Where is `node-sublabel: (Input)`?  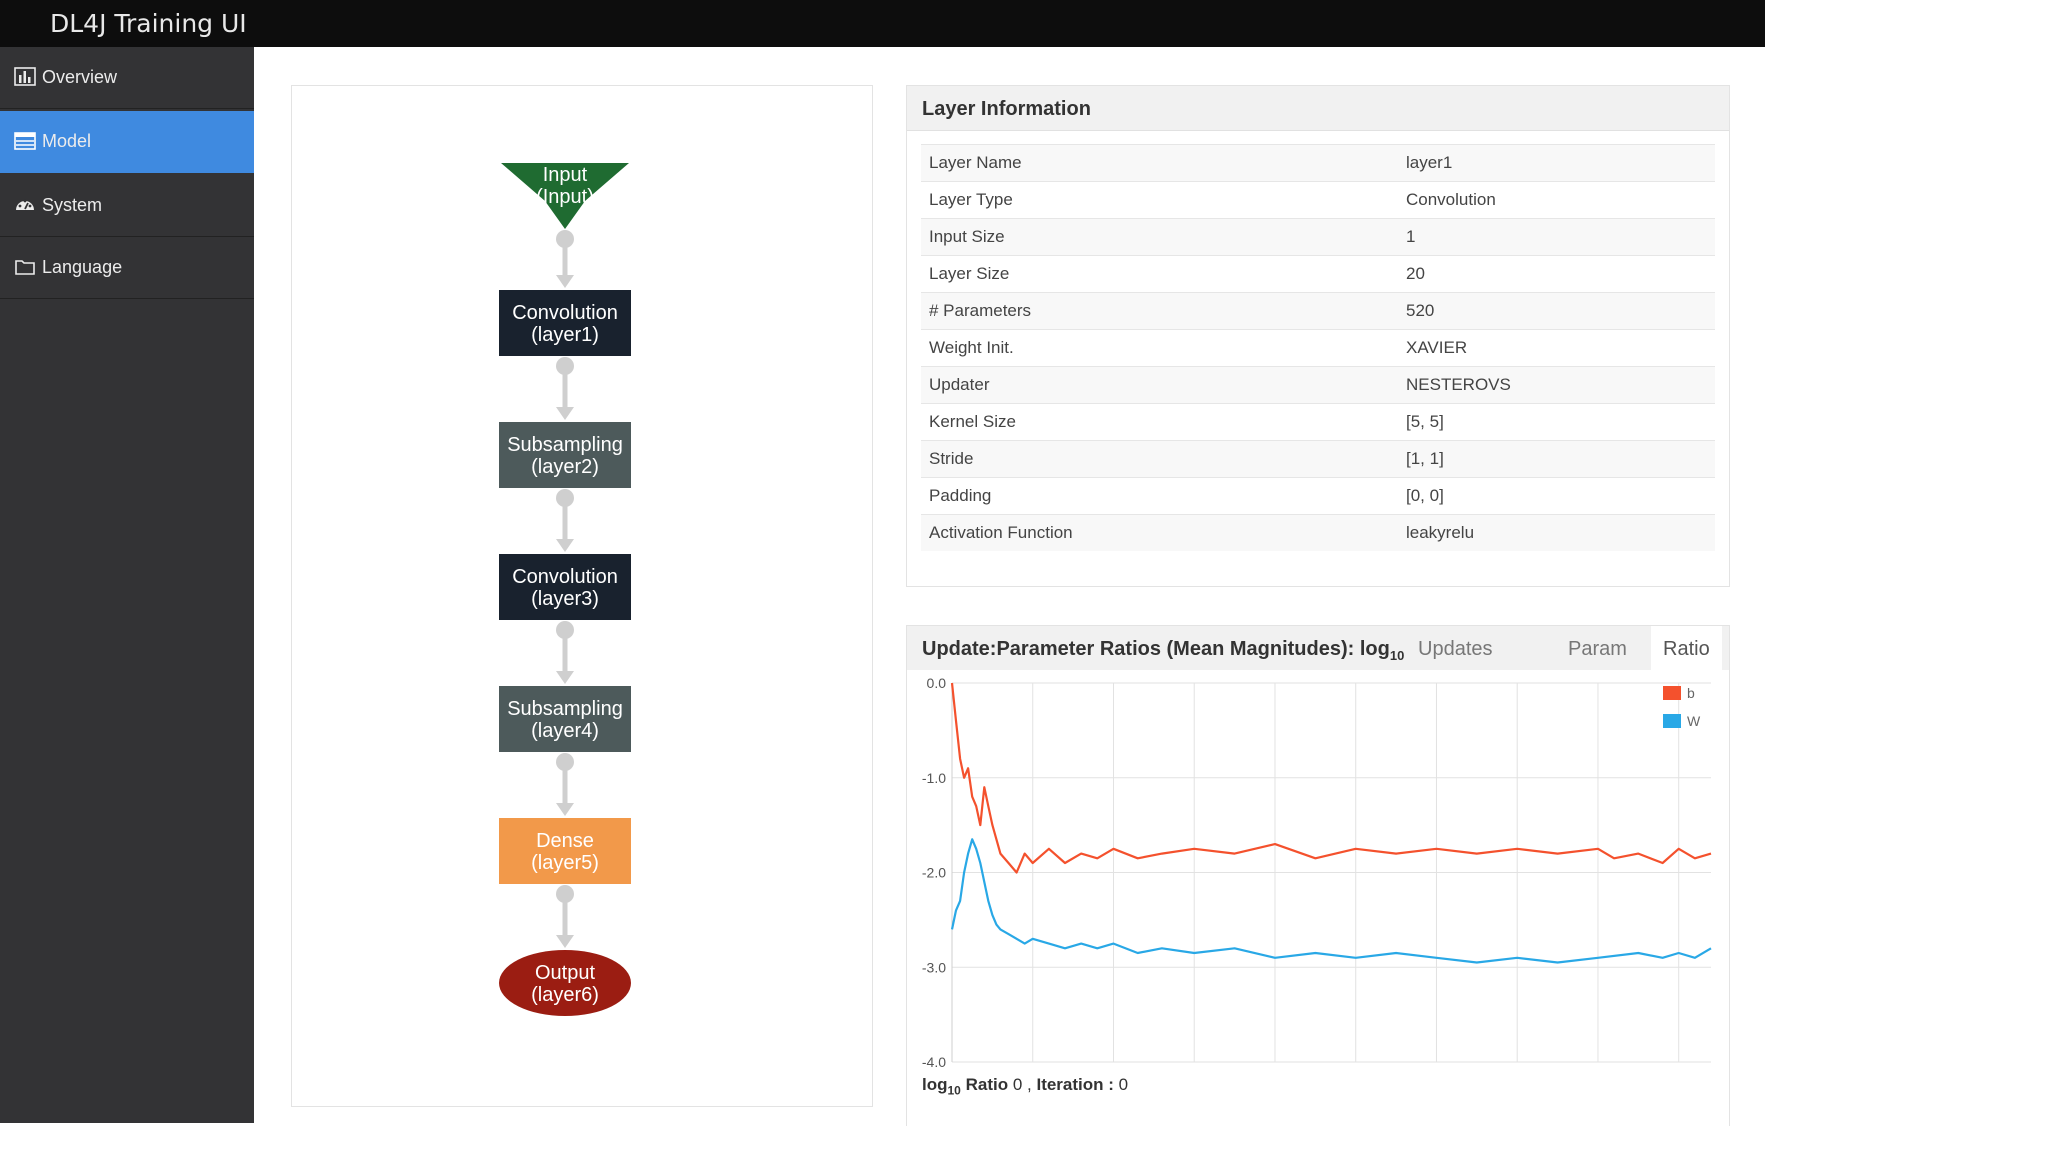 node-sublabel: (Input) is located at coordinates (565, 197).